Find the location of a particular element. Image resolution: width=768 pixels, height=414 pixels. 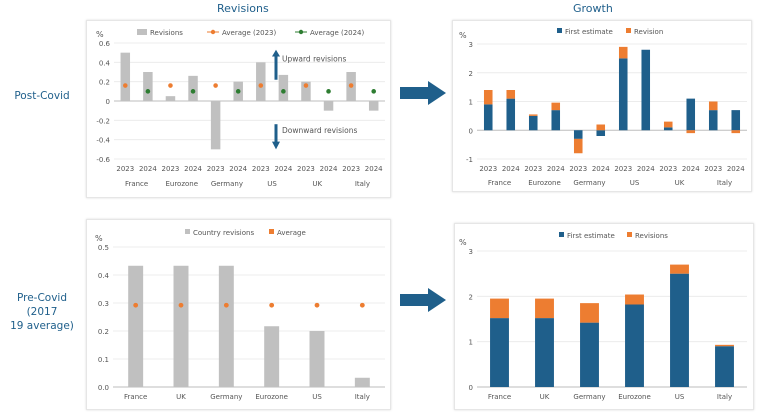

pre-growth-ytick-label: 2 is located at coordinates (471, 297).